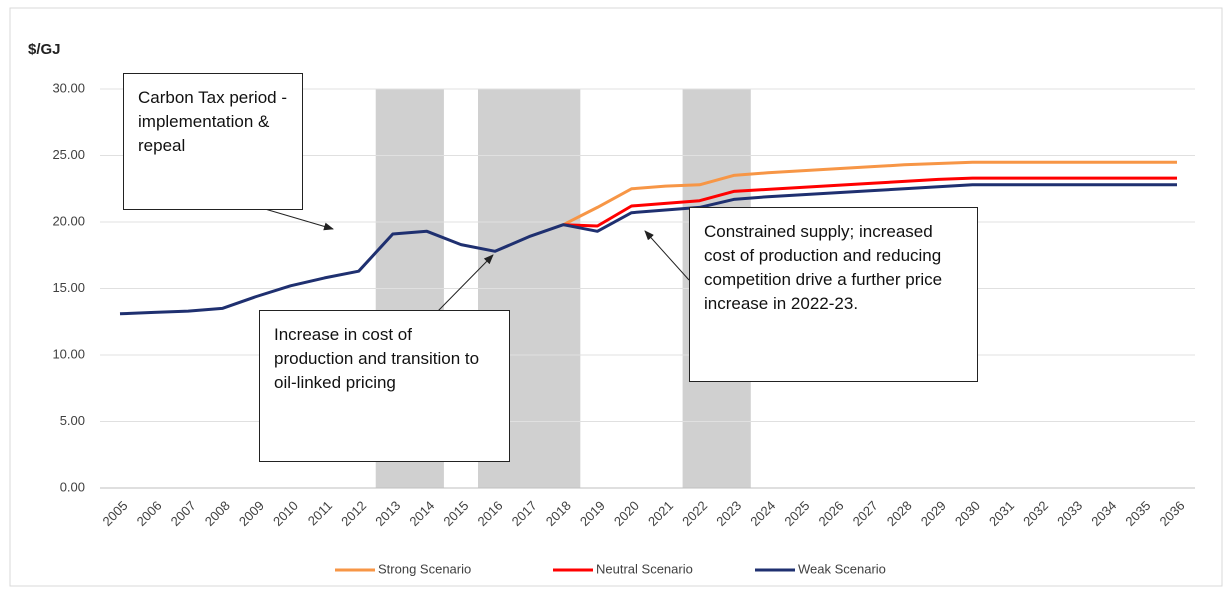 Image resolution: width=1230 pixels, height=592 pixels. Describe the element at coordinates (1069, 513) in the screenshot. I see `x-tick-label: 2033` at that location.